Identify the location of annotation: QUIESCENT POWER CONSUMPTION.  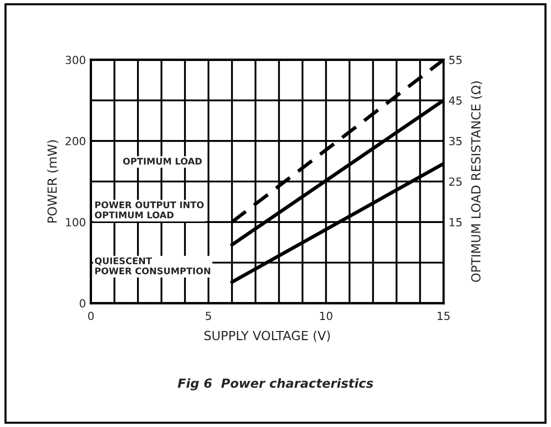
(152, 265).